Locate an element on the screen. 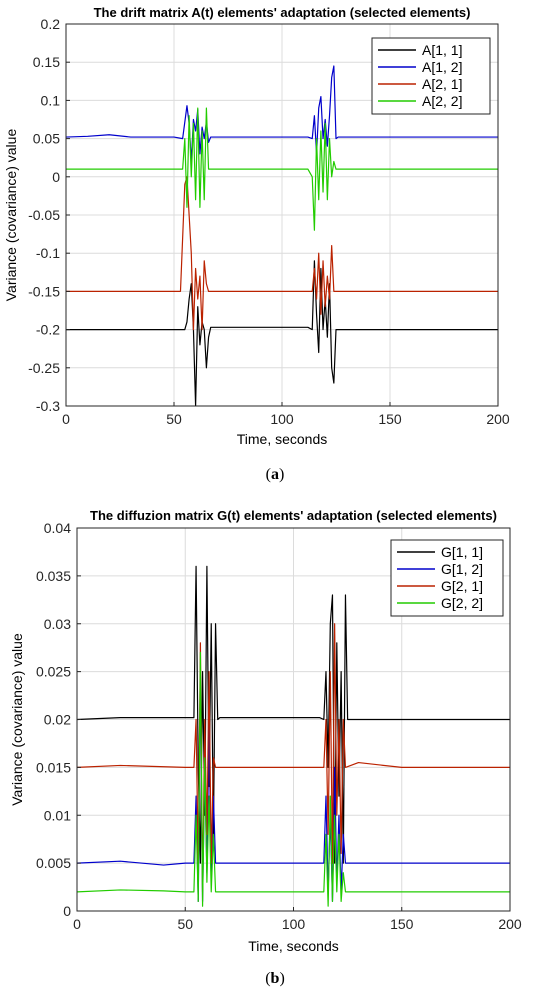  chart-a-legend-entry: A[1, 1] is located at coordinates (442, 50).